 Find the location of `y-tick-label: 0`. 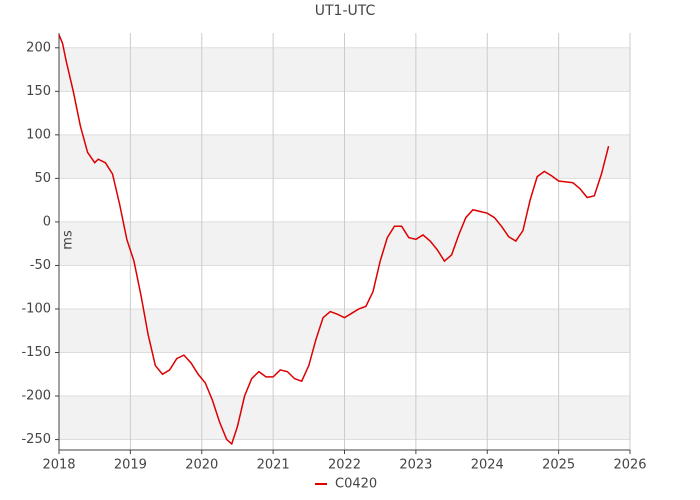

y-tick-label: 0 is located at coordinates (47, 221).